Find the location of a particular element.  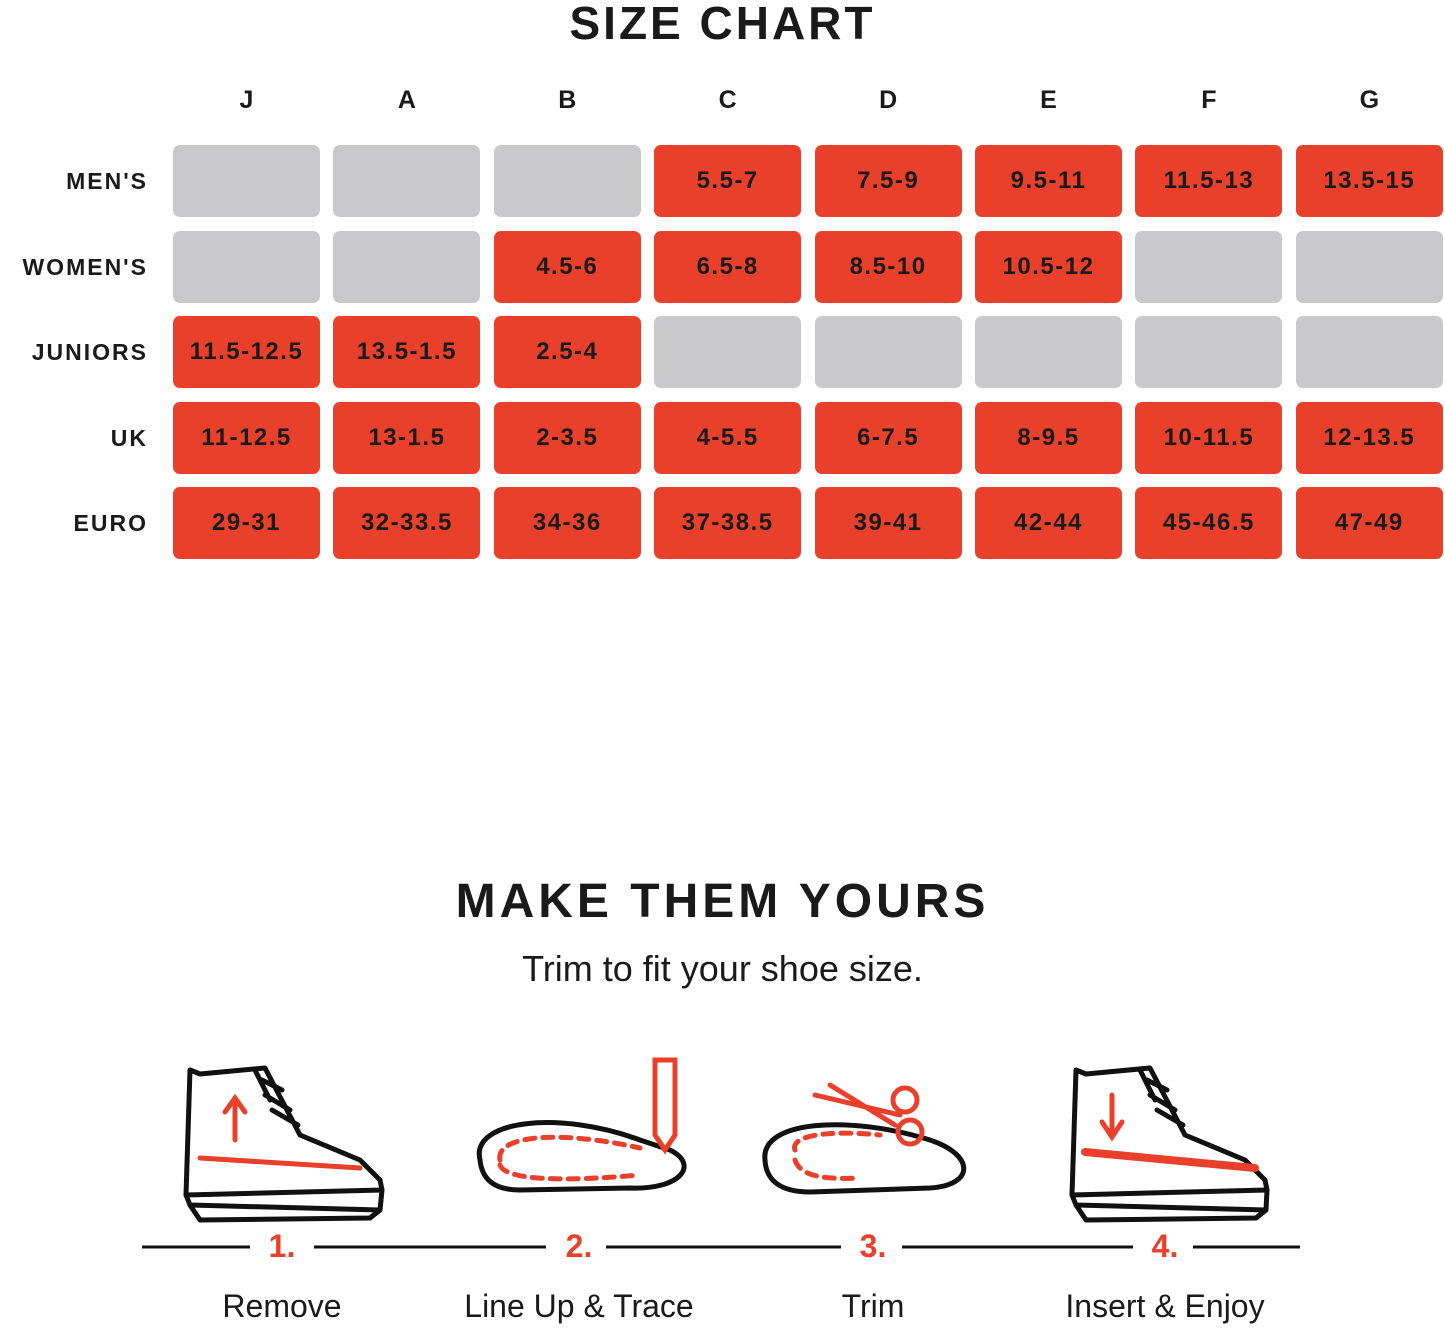

row-label: WOMEN'S is located at coordinates (85, 267).